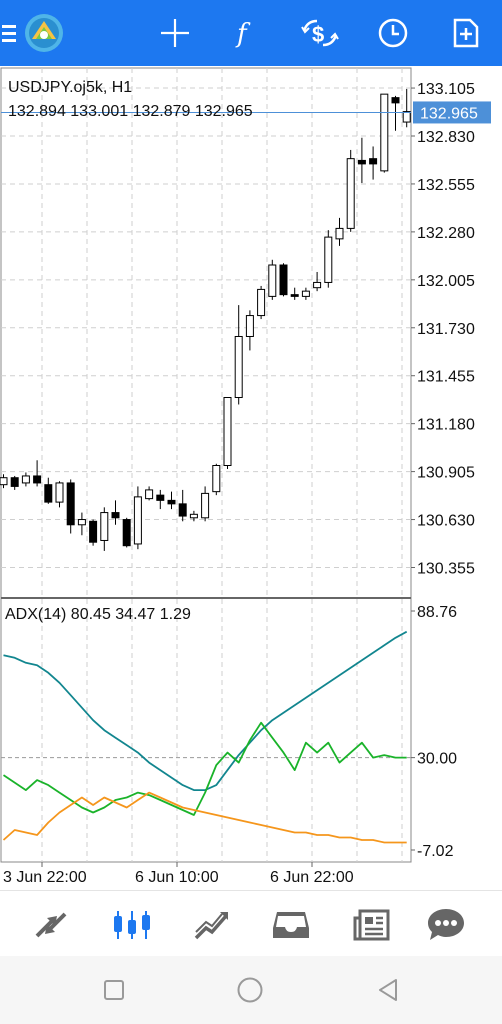  Describe the element at coordinates (446, 233) in the screenshot. I see `price-axis-label: 132.280` at that location.